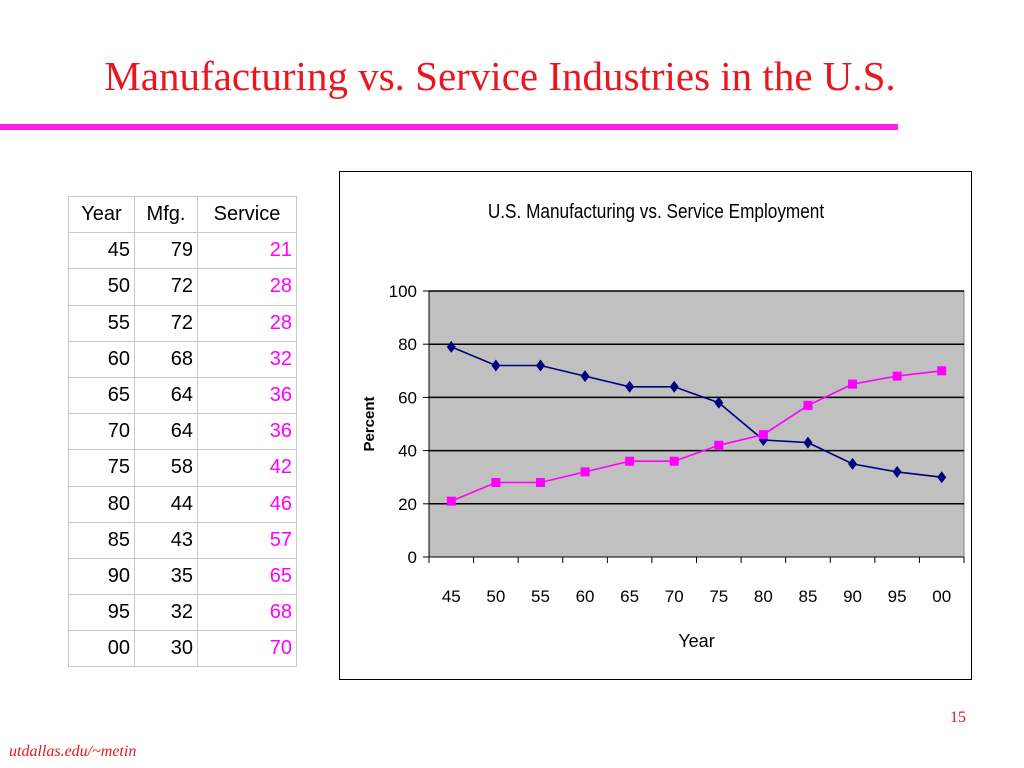 This screenshot has width=1024, height=768. What do you see at coordinates (958, 717) in the screenshot?
I see `page-number: 15` at bounding box center [958, 717].